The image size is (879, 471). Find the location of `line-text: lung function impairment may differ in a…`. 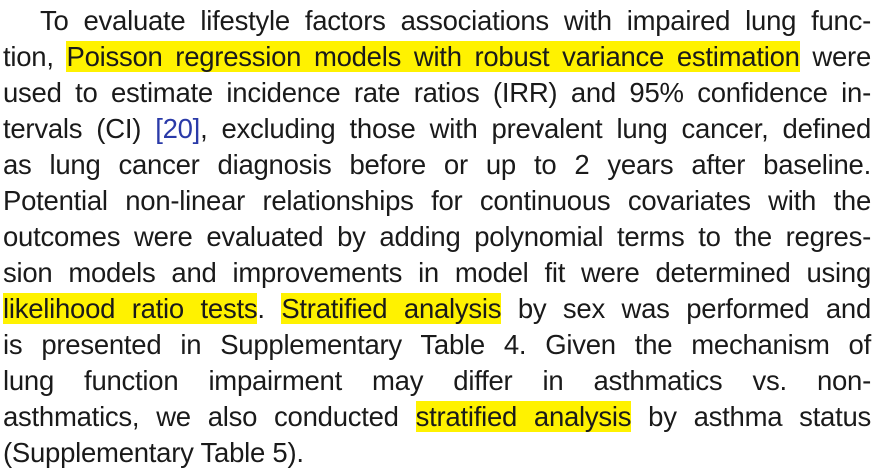

line-text: lung function impairment may differ in a… is located at coordinates (437, 380).